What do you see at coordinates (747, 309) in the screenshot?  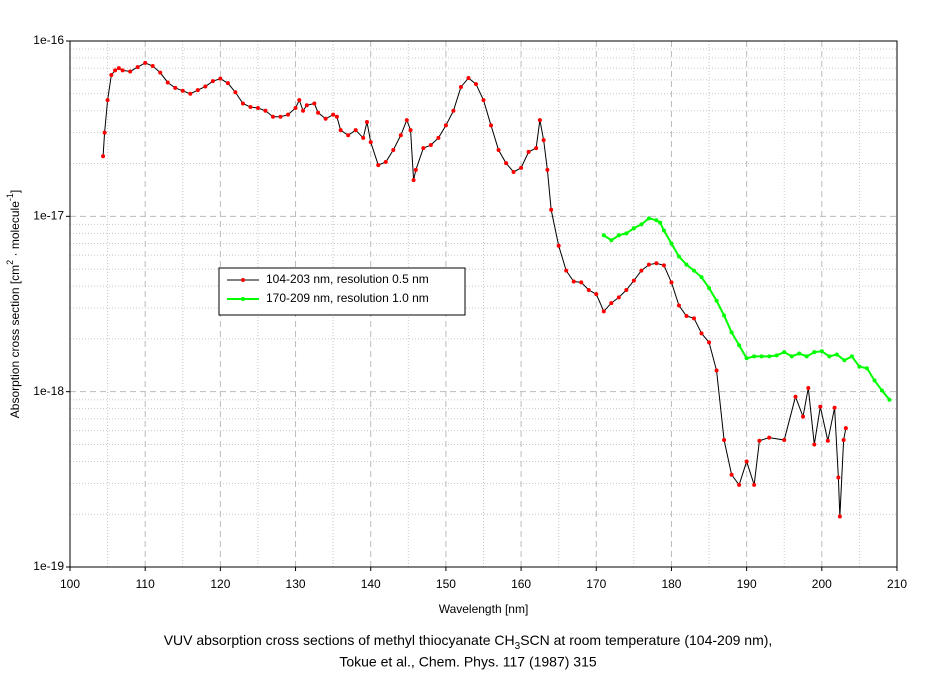 I see `series-line` at bounding box center [747, 309].